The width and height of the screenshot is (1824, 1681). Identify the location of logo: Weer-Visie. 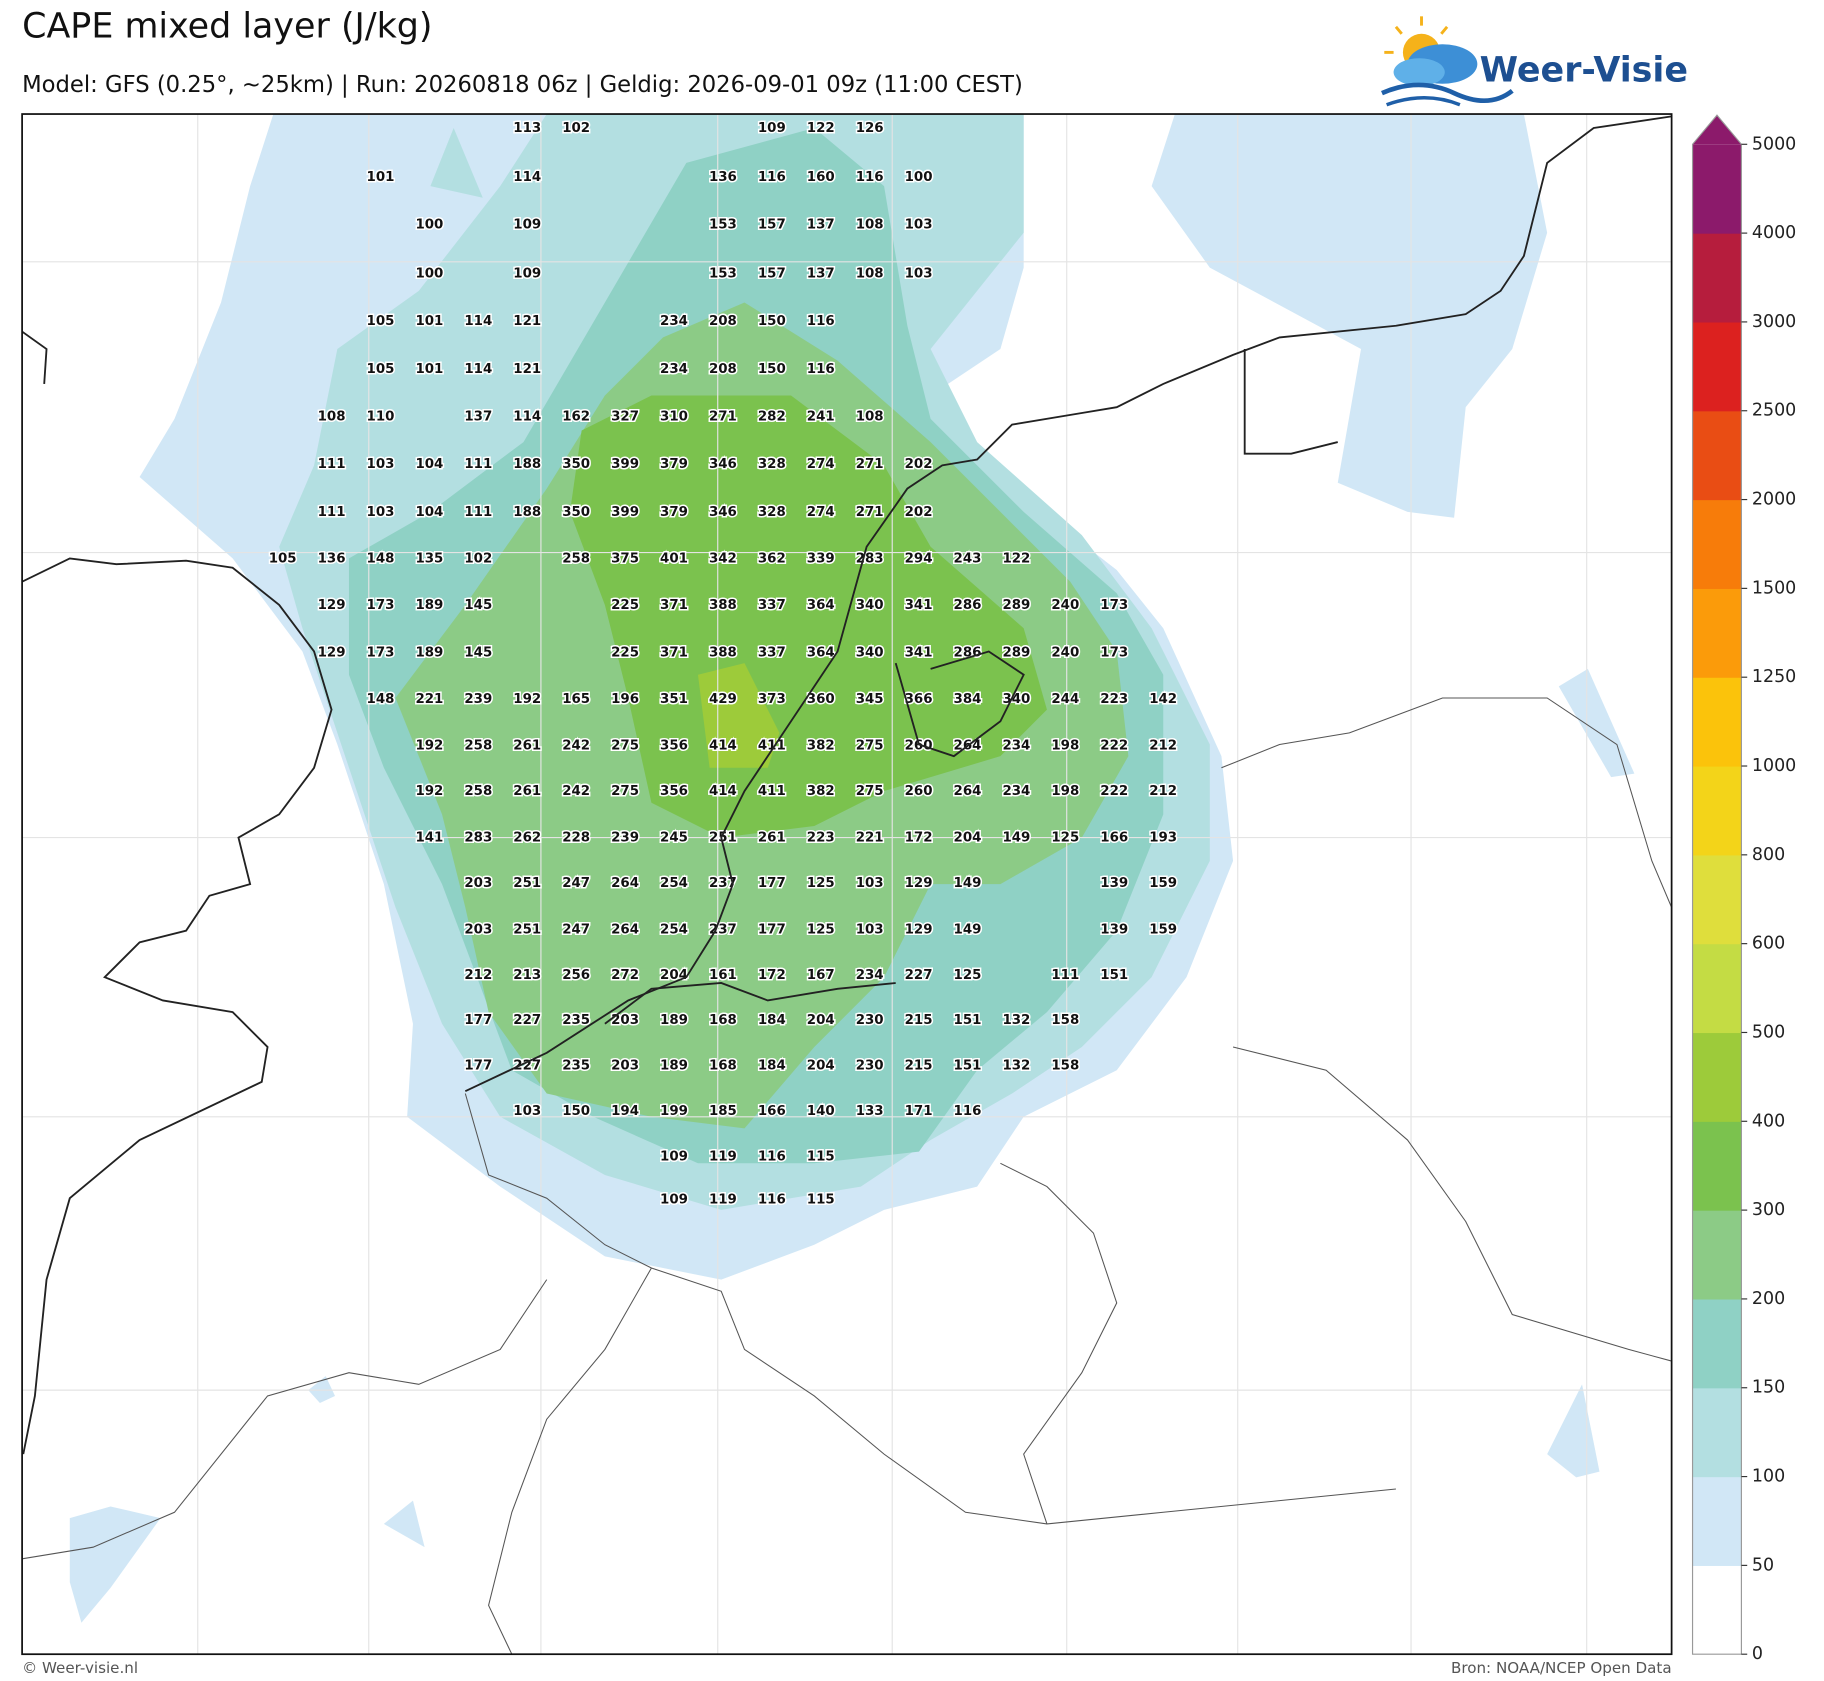
(1534, 61).